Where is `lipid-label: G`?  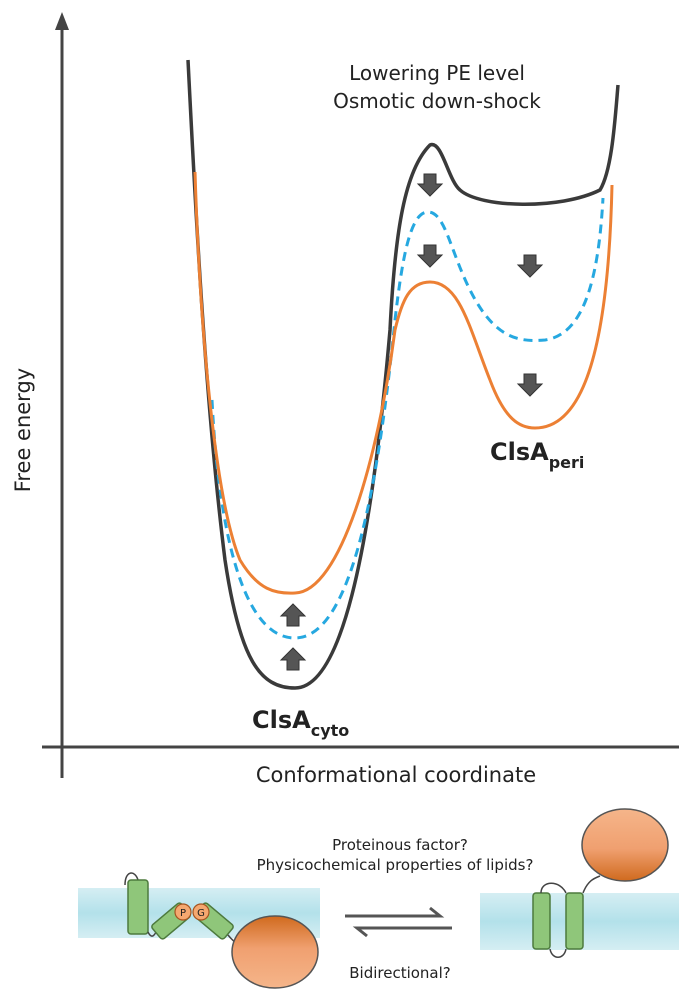
lipid-label: G is located at coordinates (201, 913).